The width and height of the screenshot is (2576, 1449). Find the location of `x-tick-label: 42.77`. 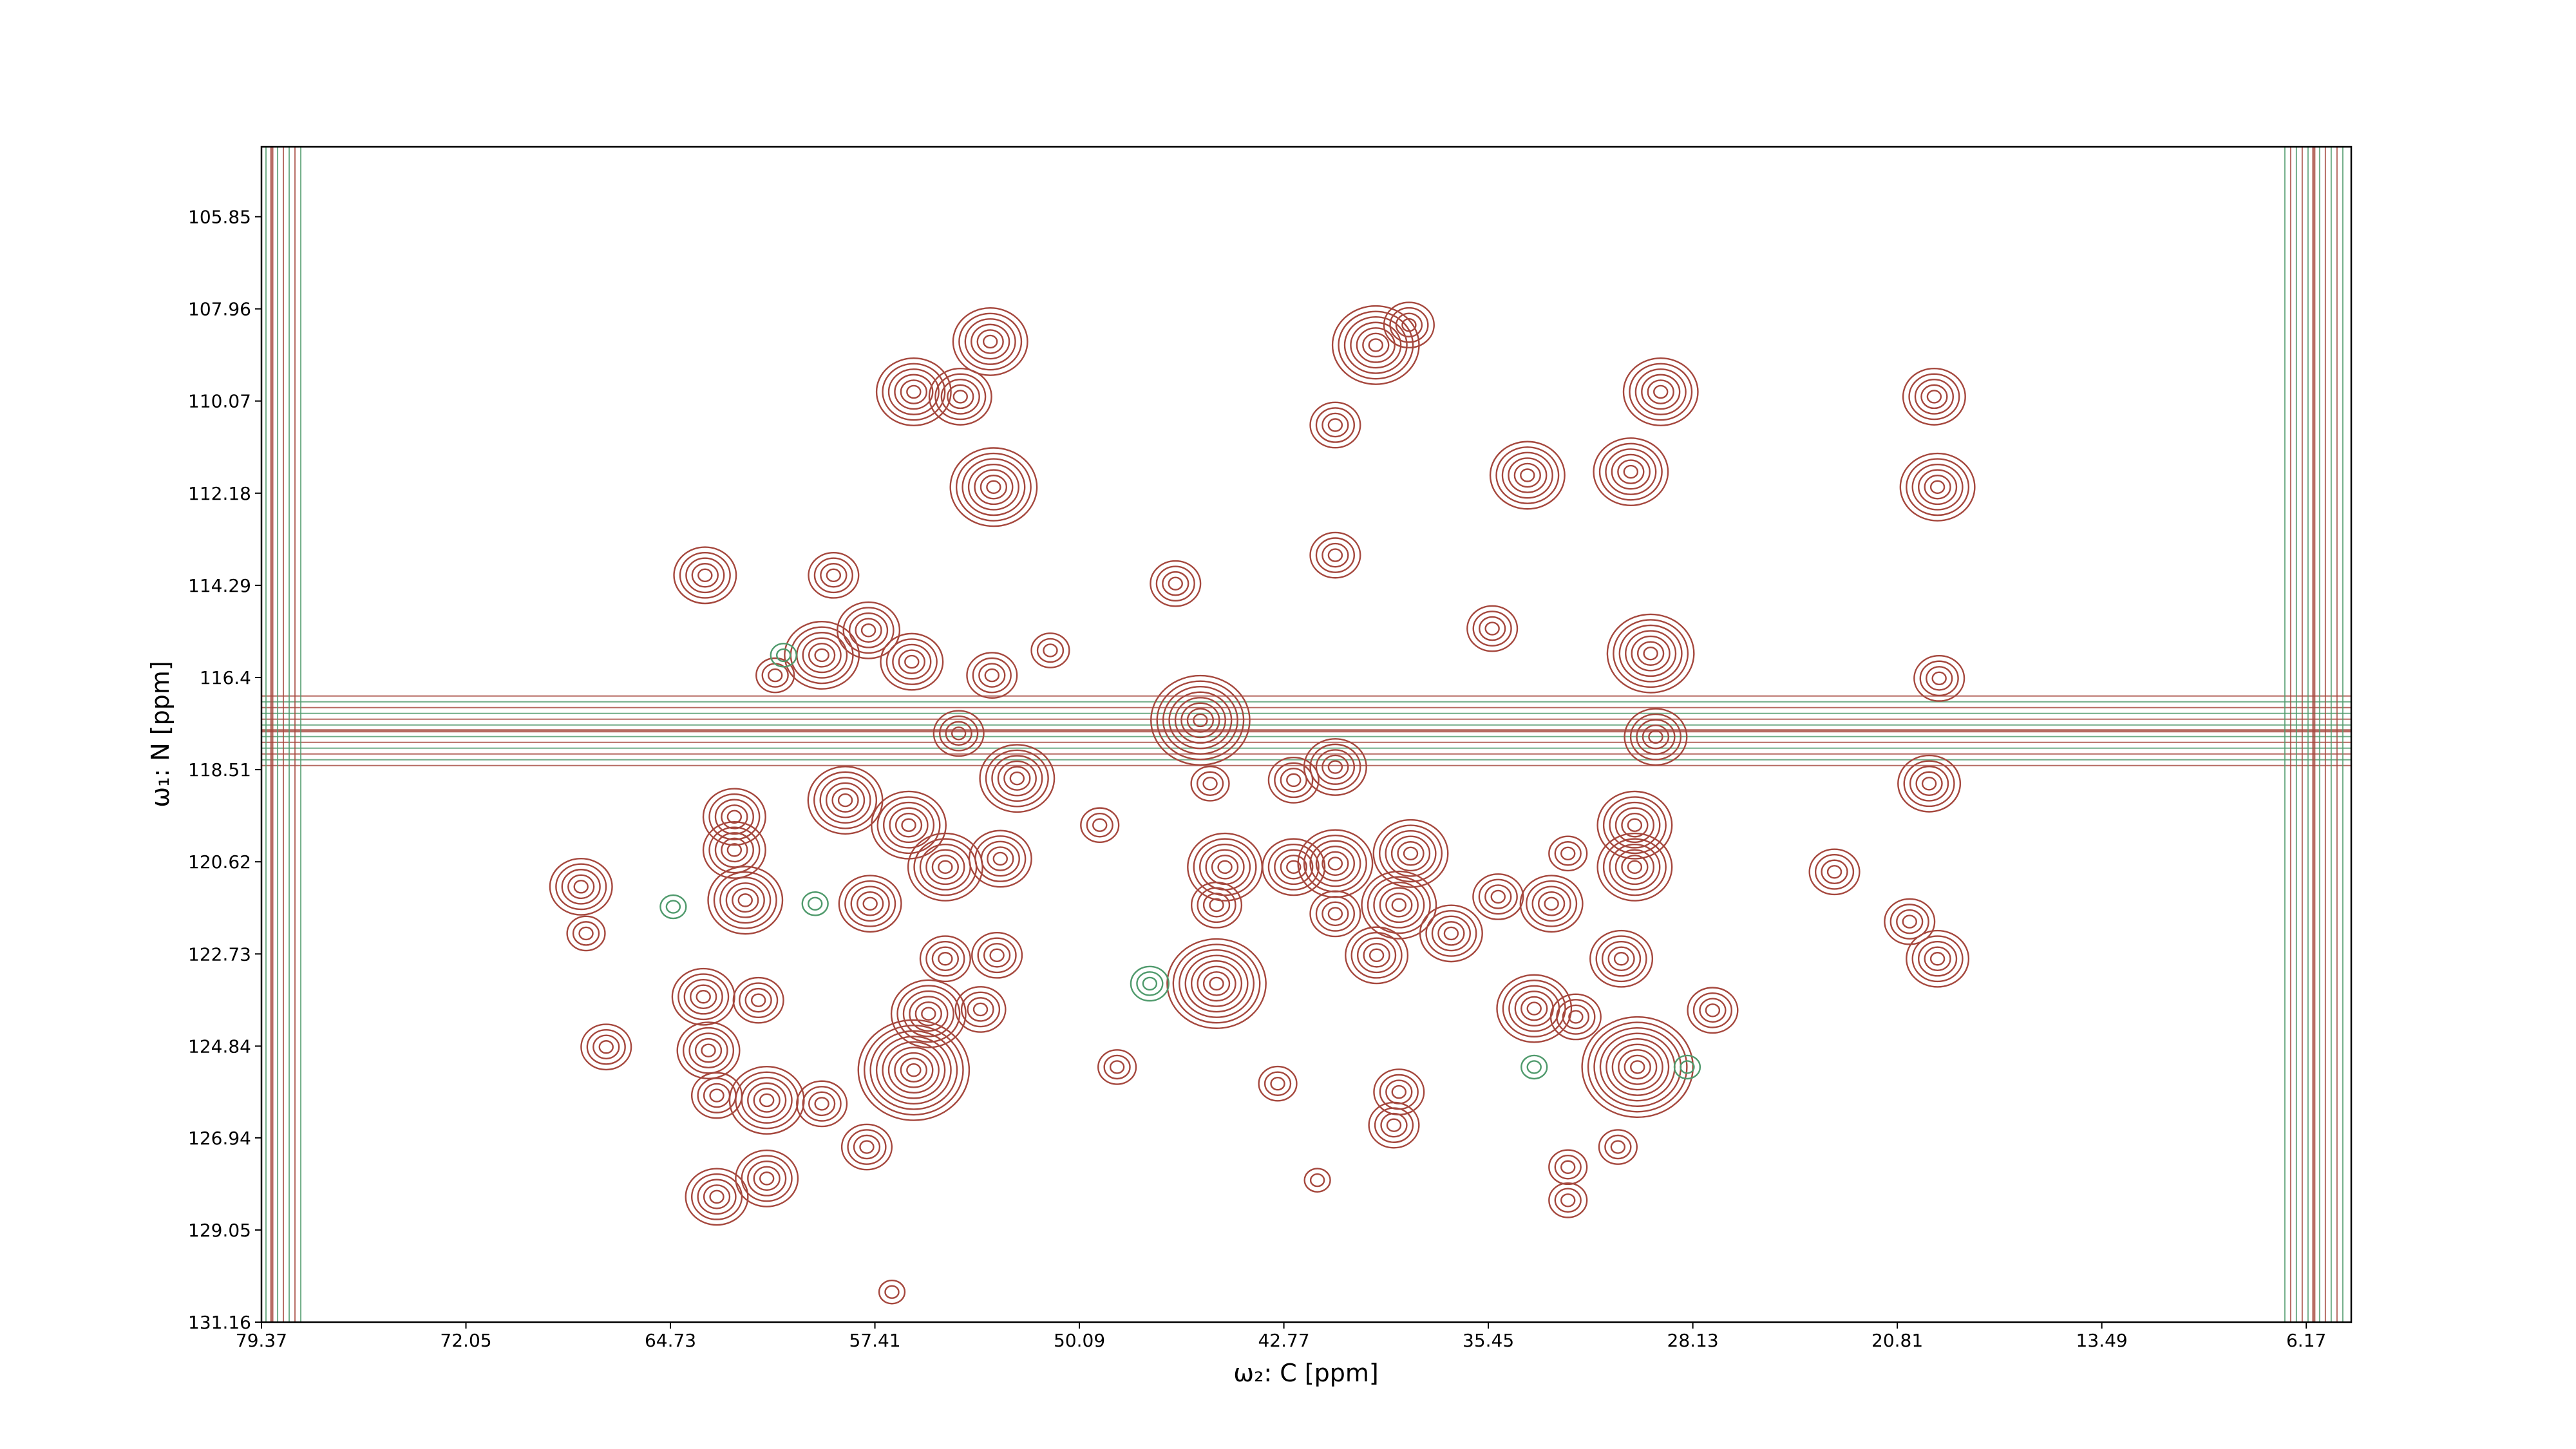

x-tick-label: 42.77 is located at coordinates (1284, 1341).